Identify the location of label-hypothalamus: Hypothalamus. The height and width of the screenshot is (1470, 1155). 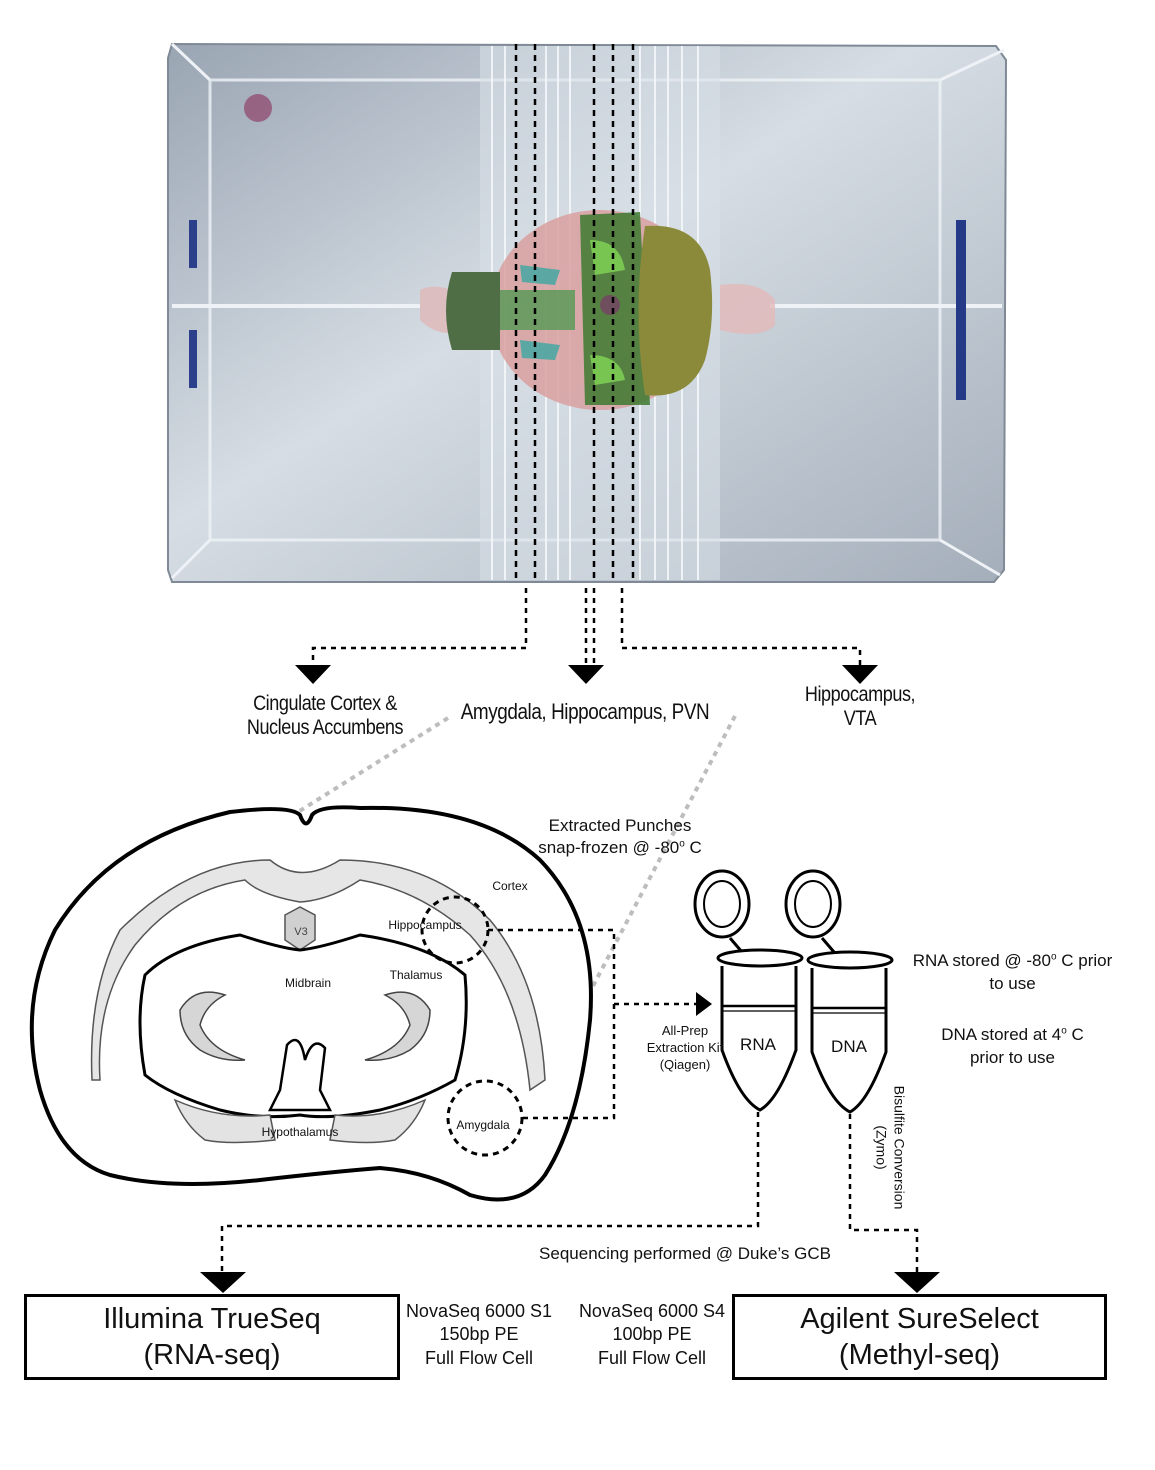
(300, 1132).